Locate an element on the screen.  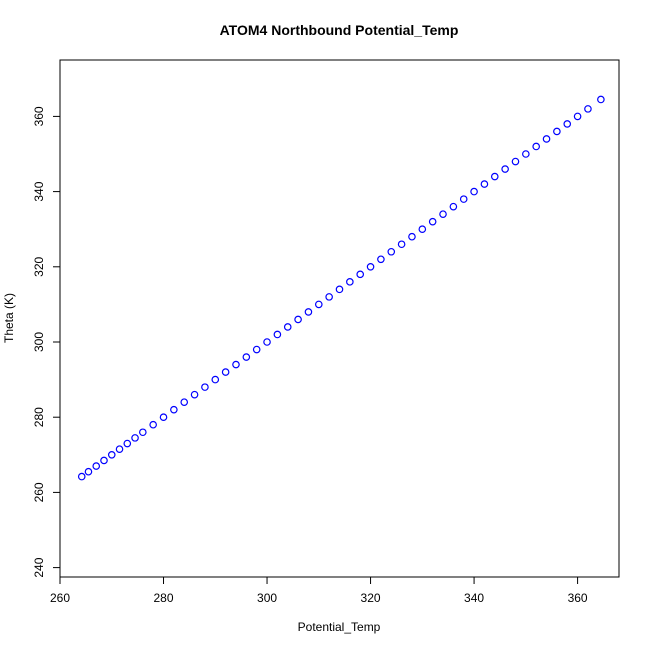
x-tick-label: 320 is located at coordinates (371, 598).